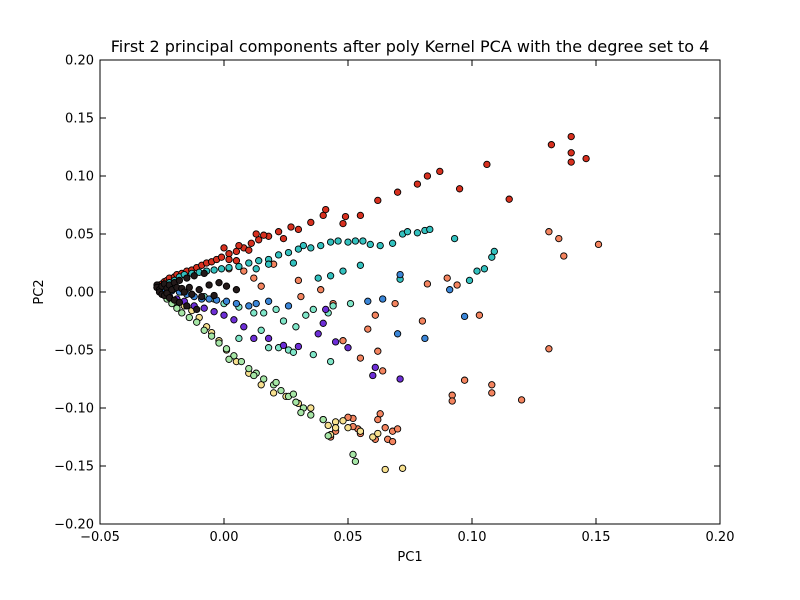  What do you see at coordinates (74, 409) in the screenshot?
I see `y-tick-label: −0.10` at bounding box center [74, 409].